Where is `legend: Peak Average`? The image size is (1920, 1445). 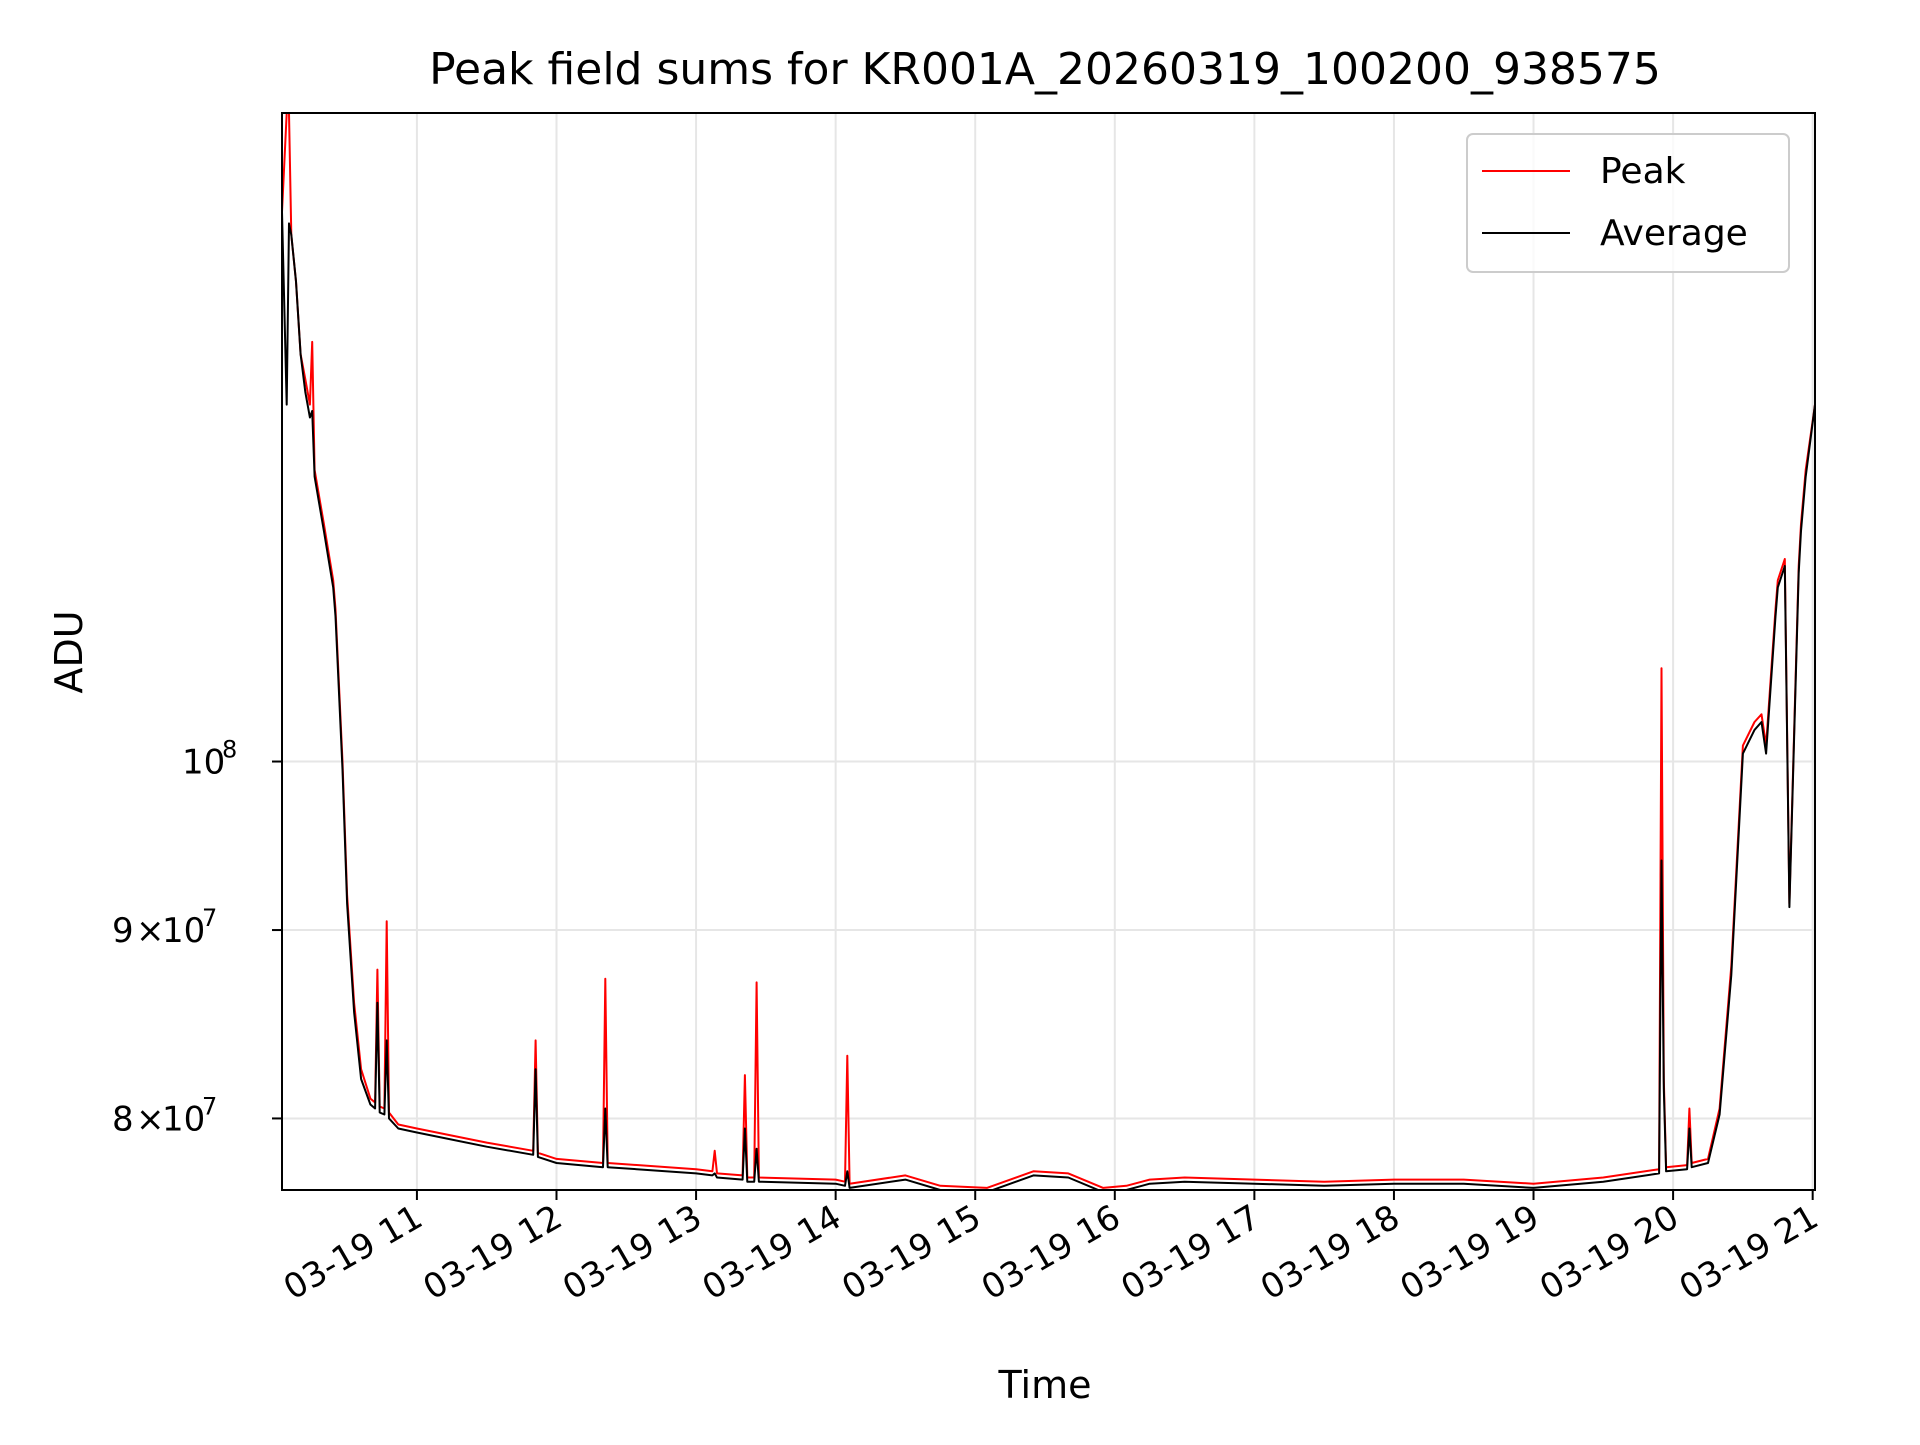
legend: Peak Average is located at coordinates (1628, 203).